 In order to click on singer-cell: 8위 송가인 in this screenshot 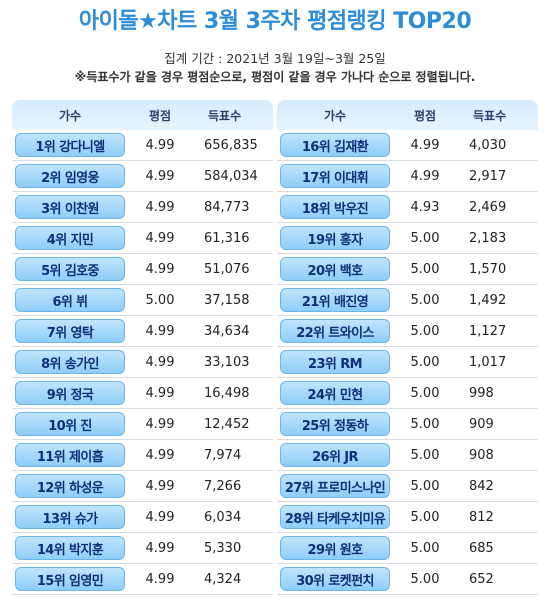, I will do `click(70, 362)`.